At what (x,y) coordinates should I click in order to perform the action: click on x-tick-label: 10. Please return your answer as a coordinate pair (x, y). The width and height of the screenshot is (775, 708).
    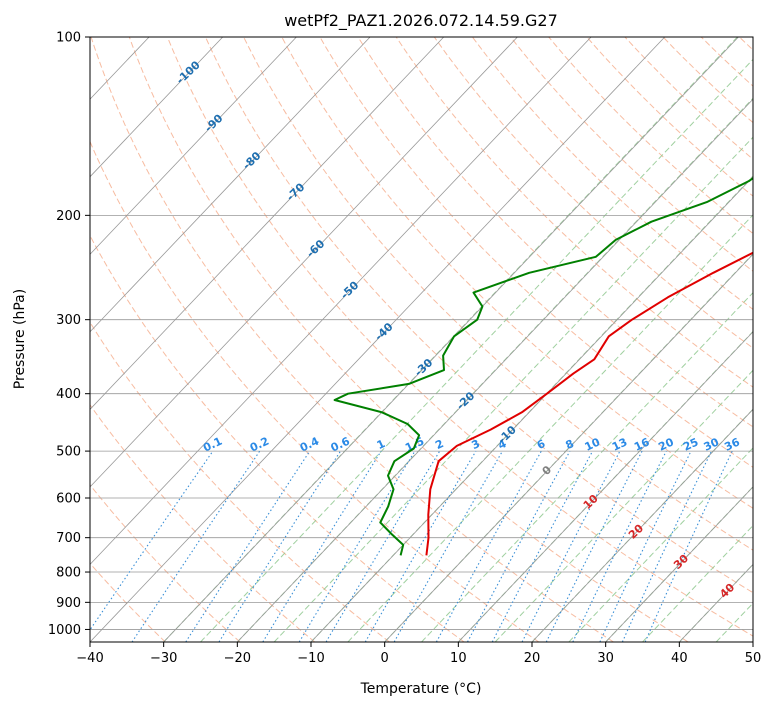
    Looking at the image, I should click on (458, 658).